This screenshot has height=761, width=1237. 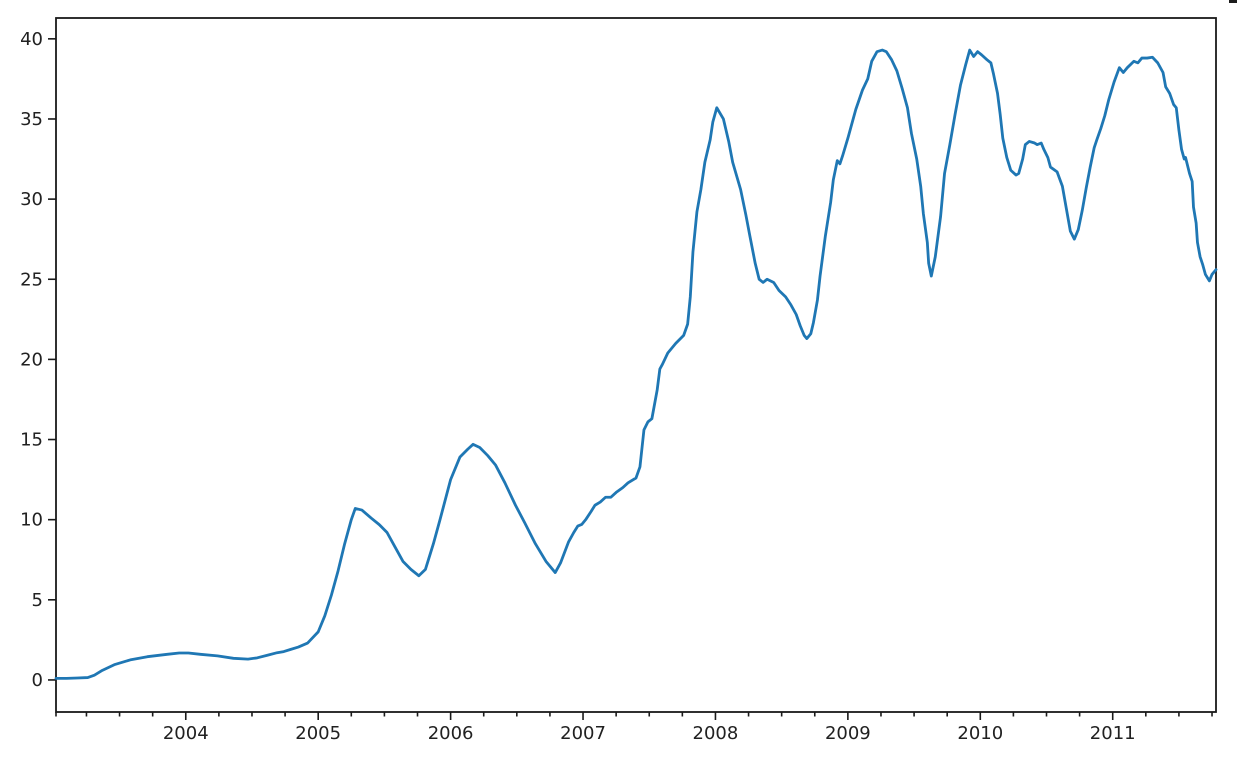 What do you see at coordinates (980, 733) in the screenshot?
I see `x-tick-label: 2010` at bounding box center [980, 733].